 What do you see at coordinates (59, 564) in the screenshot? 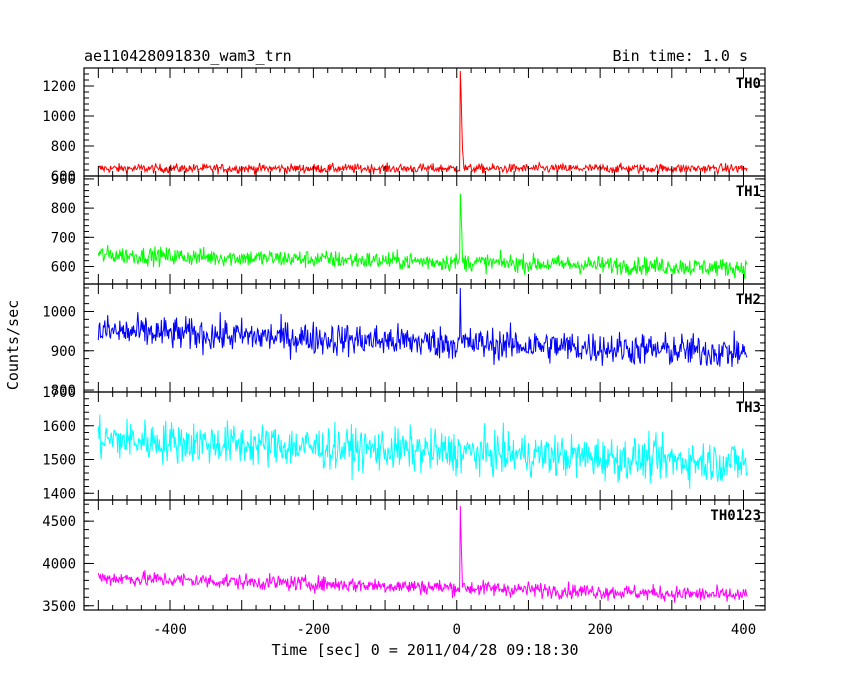
I see `y-tick-label: 4000` at bounding box center [59, 564].